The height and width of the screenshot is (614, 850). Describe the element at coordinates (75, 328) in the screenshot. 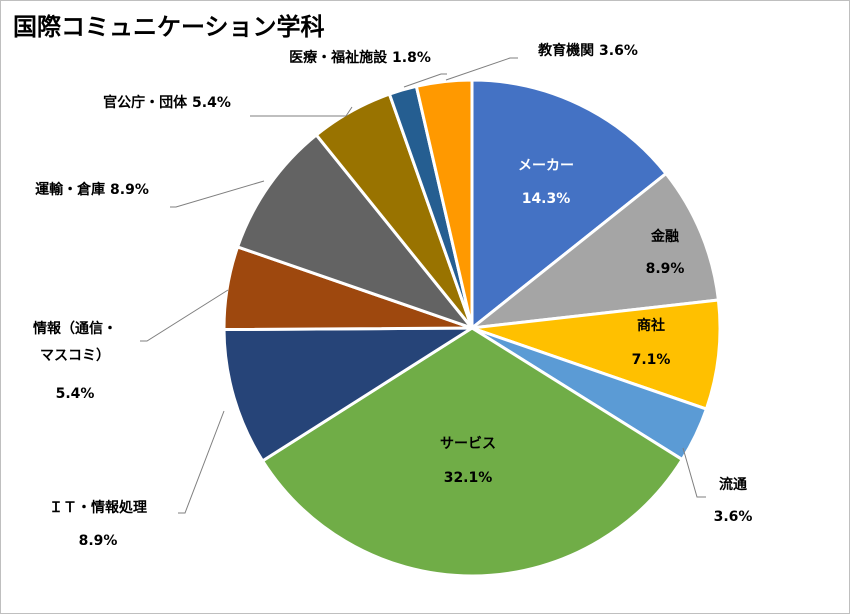

I see `slice-label-7-a: 情報（通信・` at that location.